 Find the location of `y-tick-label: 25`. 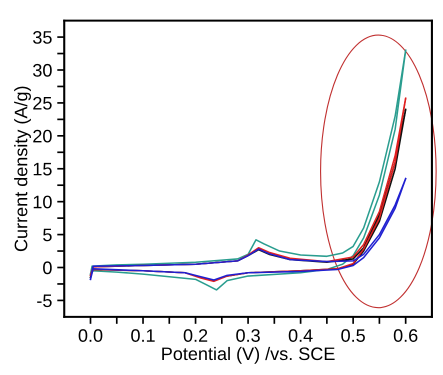

y-tick-label: 25 is located at coordinates (42, 103).